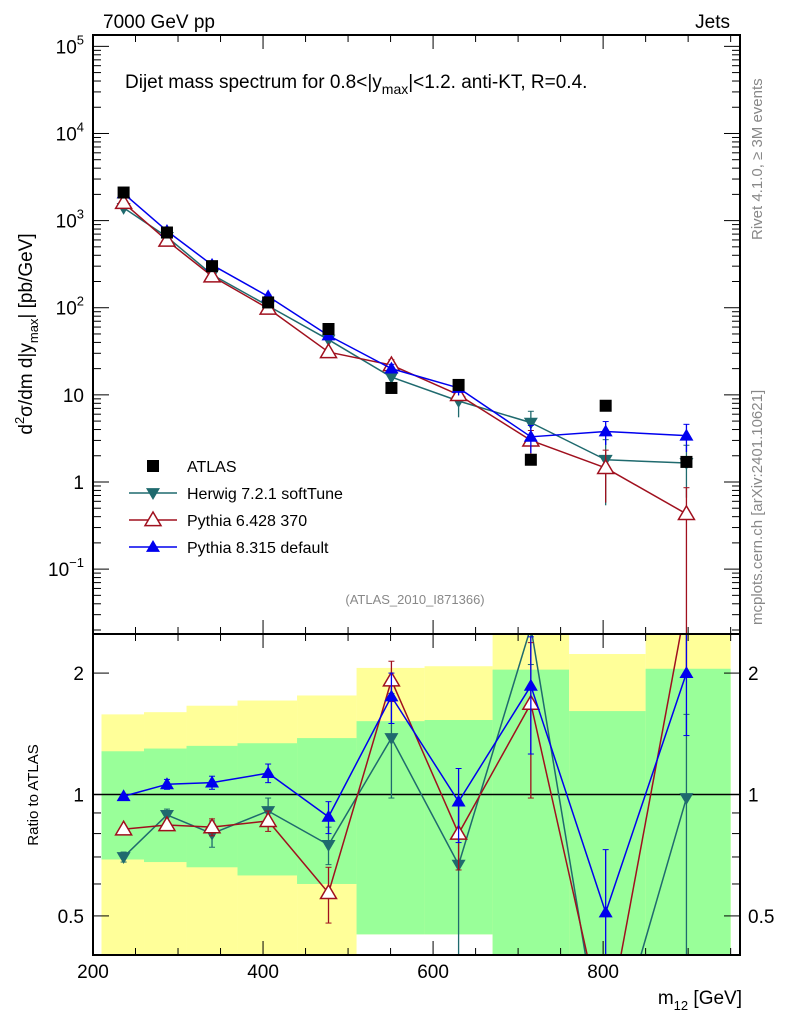 The height and width of the screenshot is (1024, 786). I want to click on y-tick-label: 10⁵, so click(70, 45).